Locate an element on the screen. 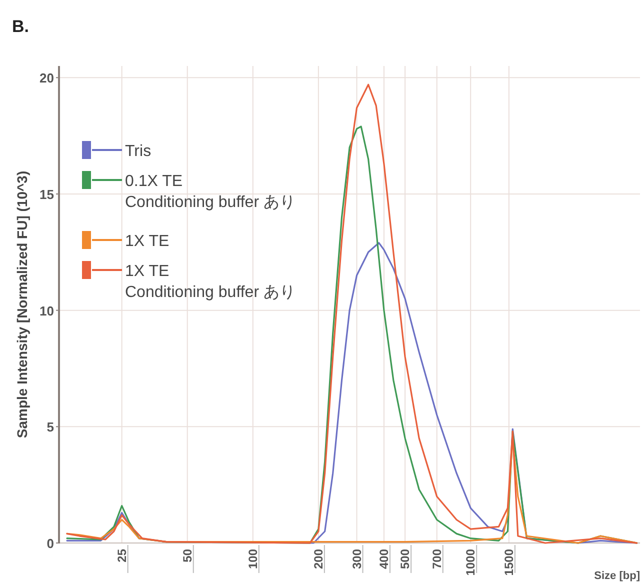  x-tick-label: 200 is located at coordinates (318, 559).